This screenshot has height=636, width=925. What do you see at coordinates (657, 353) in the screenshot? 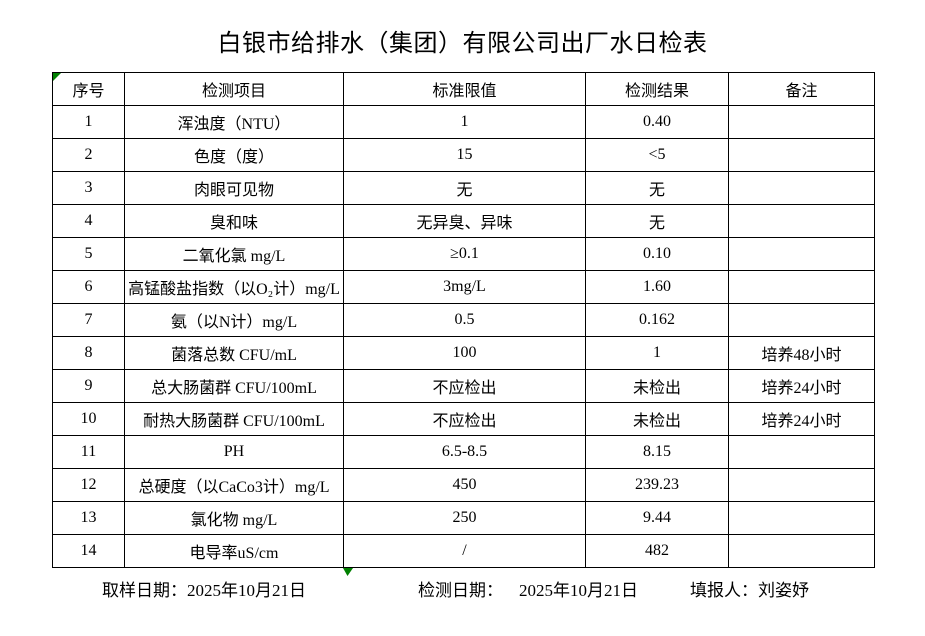
I see `cell-result: 1` at bounding box center [657, 353].